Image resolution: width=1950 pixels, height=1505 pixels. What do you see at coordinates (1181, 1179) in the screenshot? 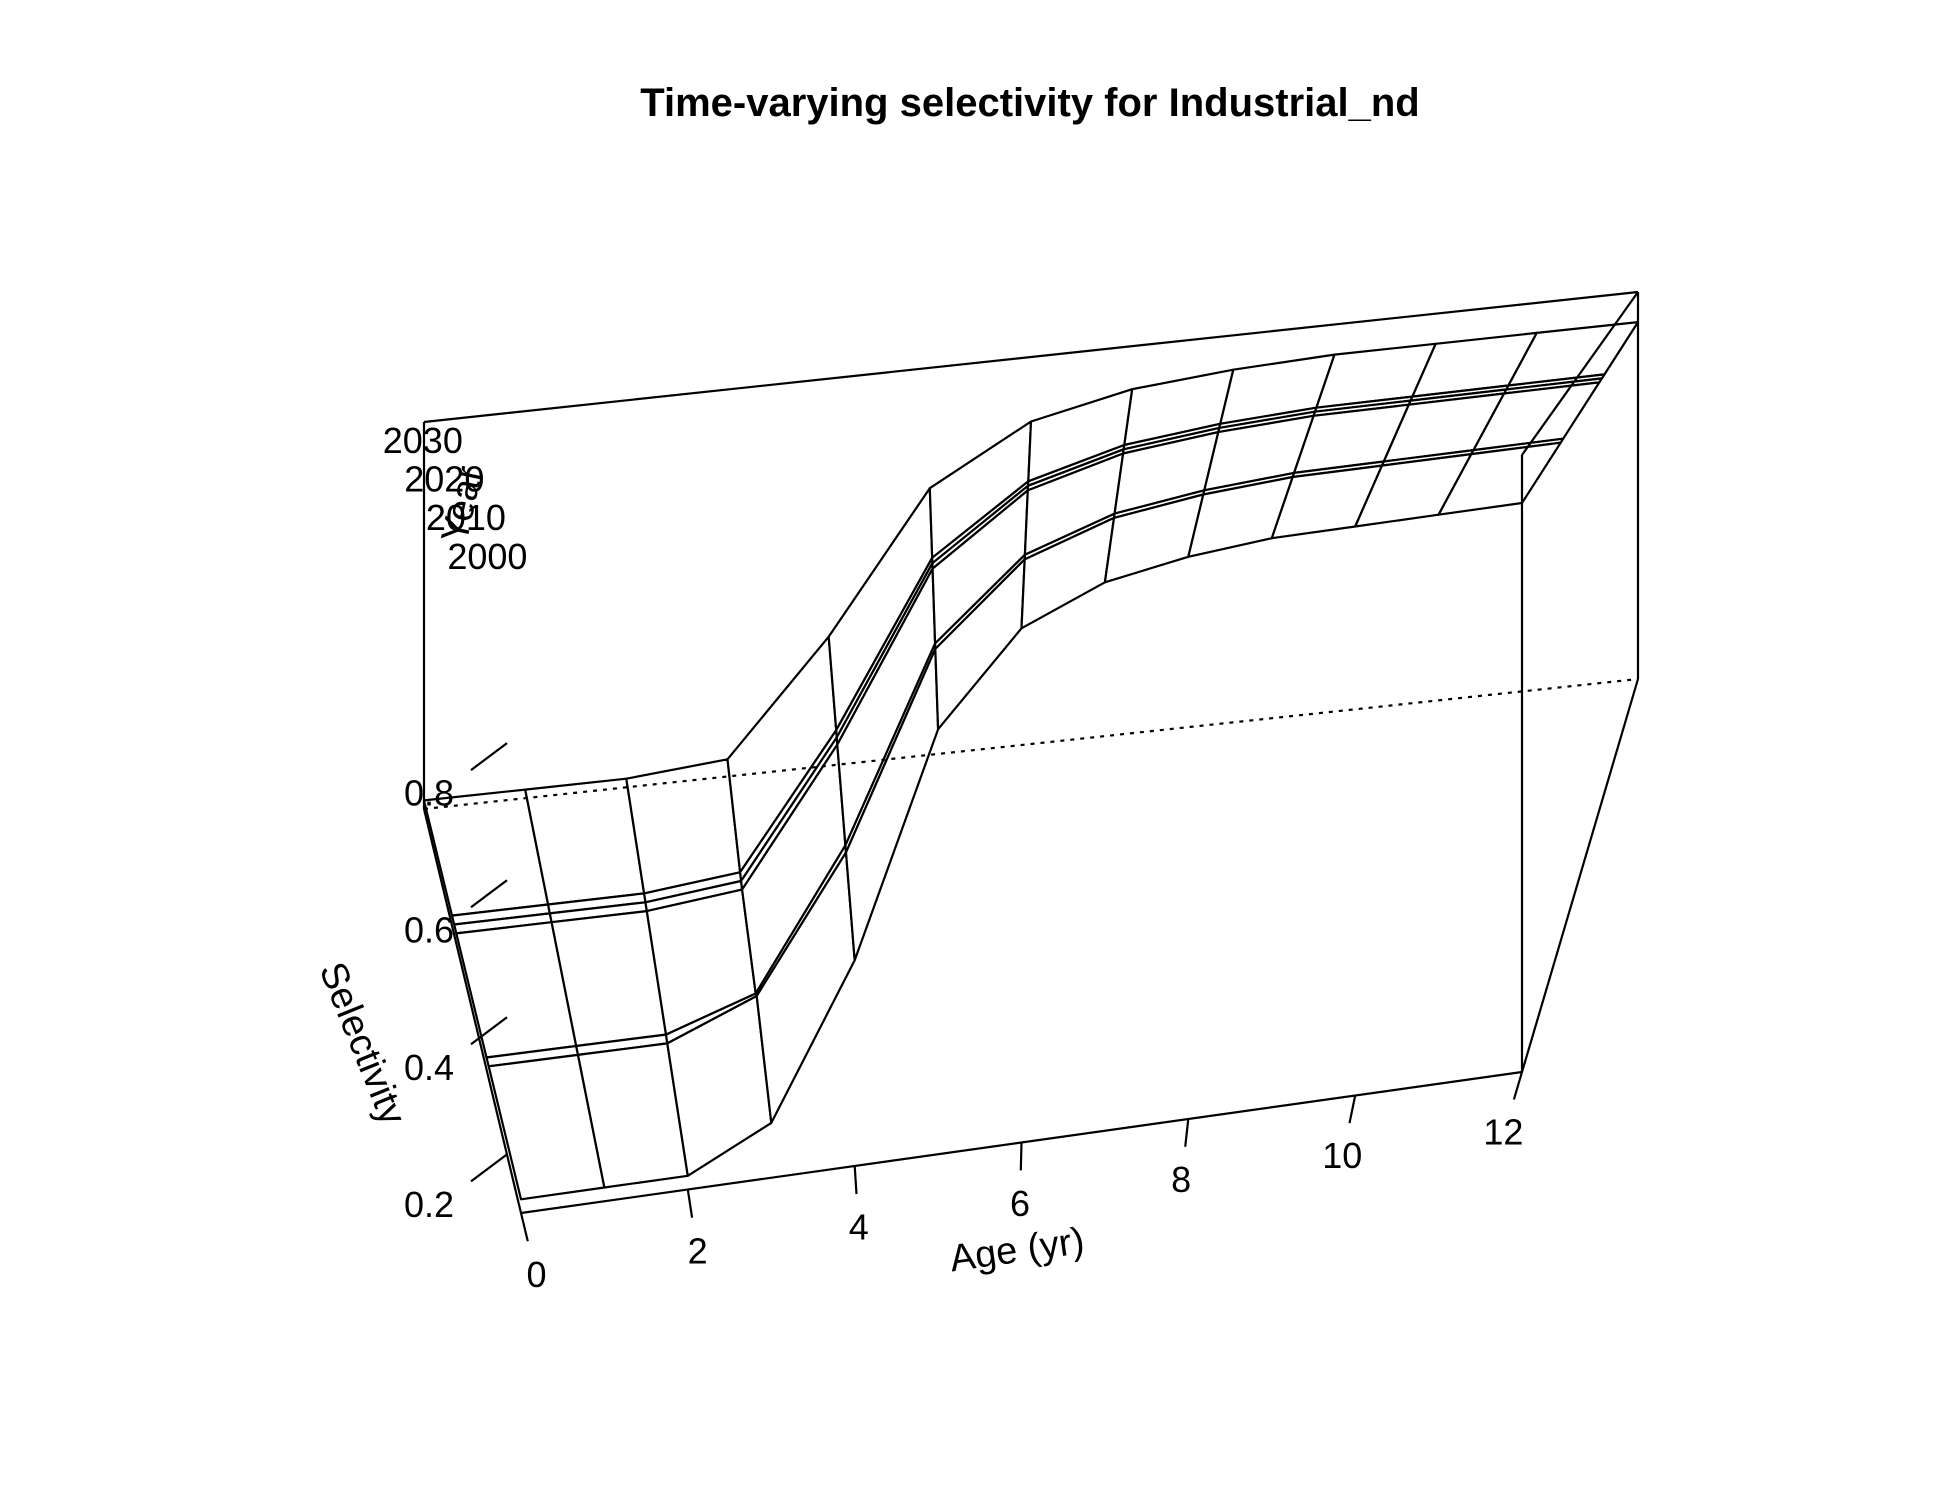
I see `x-tick-label: 8` at bounding box center [1181, 1179].